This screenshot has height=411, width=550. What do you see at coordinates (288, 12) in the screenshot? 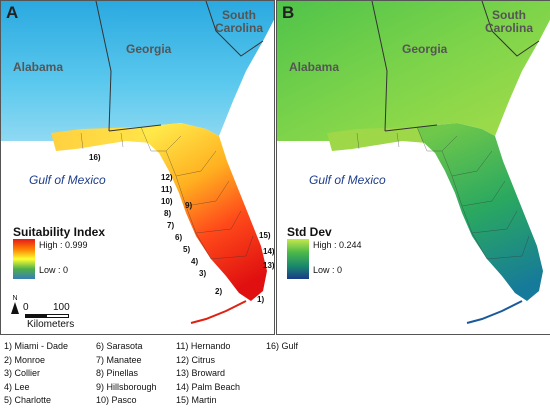
I see `panel-letter: B` at bounding box center [288, 12].